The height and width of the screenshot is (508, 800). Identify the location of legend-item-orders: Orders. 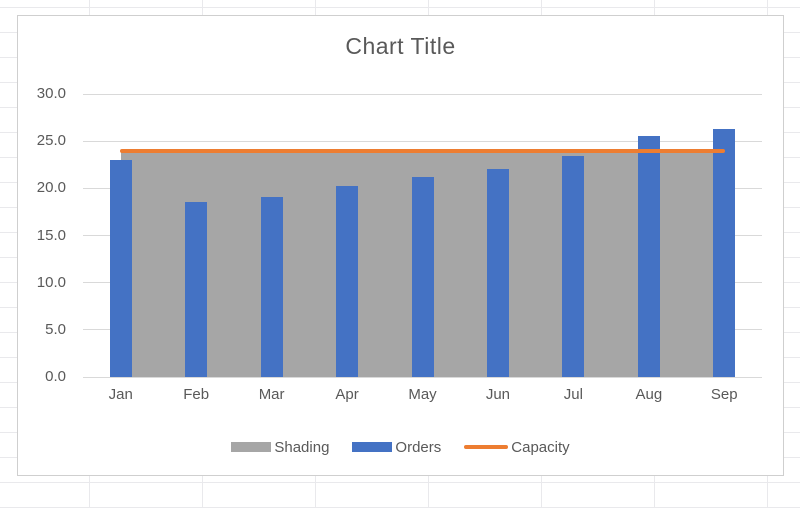
(396, 447).